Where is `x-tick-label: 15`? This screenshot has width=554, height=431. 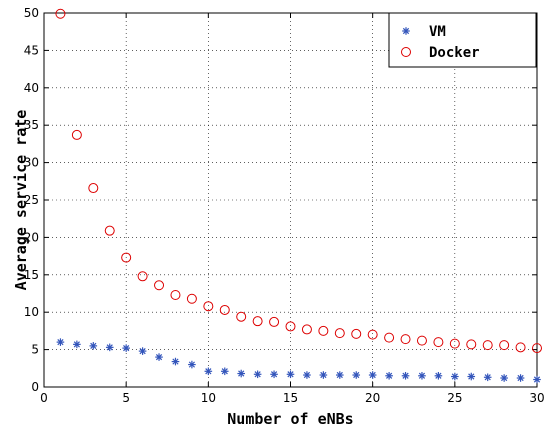 x-tick-label: 15 is located at coordinates (290, 398).